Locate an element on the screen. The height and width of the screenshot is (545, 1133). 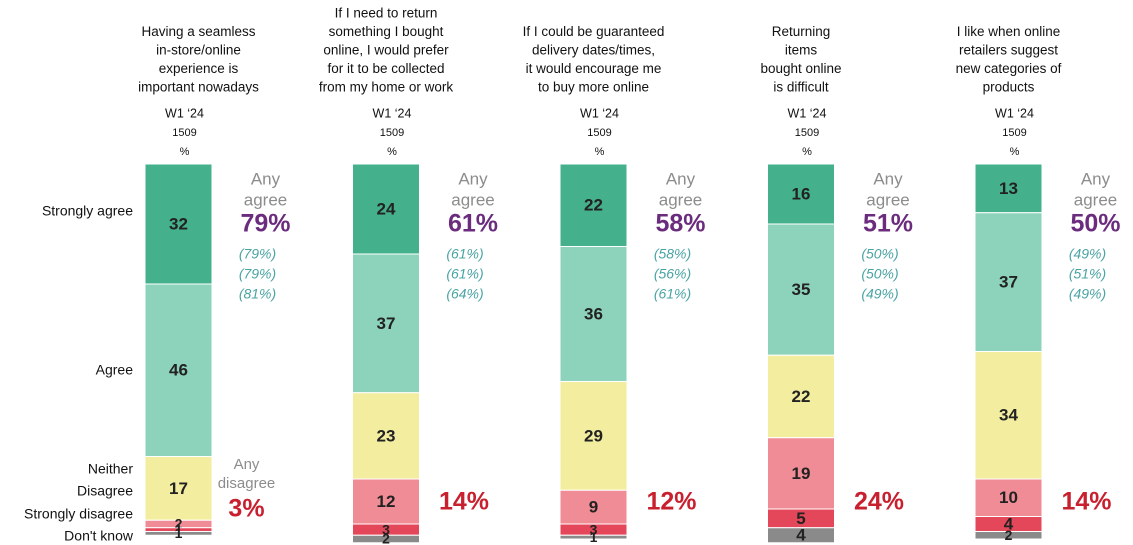
column-title: new categories of is located at coordinates (1009, 68).